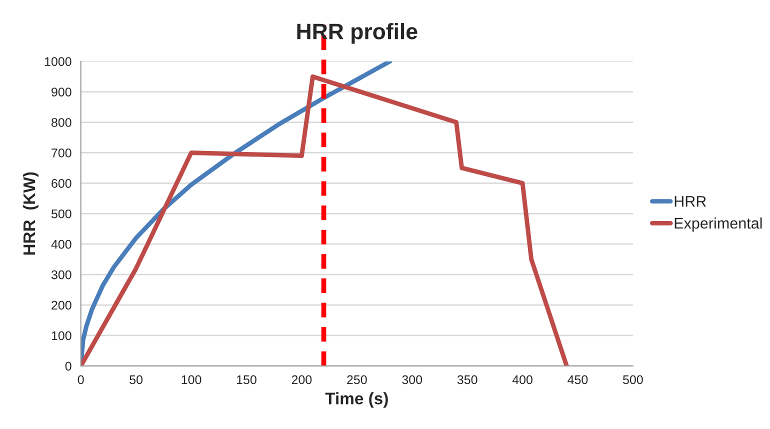 The height and width of the screenshot is (429, 770). Describe the element at coordinates (58, 61) in the screenshot. I see `y-tick-label: 1000` at that location.